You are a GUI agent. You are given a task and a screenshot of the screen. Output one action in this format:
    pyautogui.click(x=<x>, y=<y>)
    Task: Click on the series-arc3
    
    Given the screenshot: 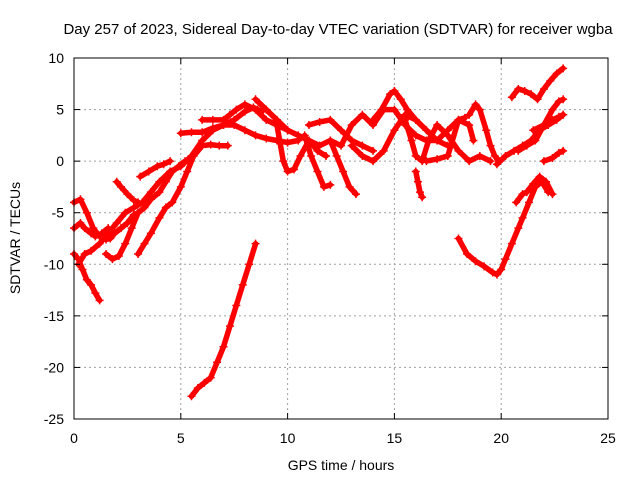 What is the action you would take?
    pyautogui.click(x=87, y=277)
    